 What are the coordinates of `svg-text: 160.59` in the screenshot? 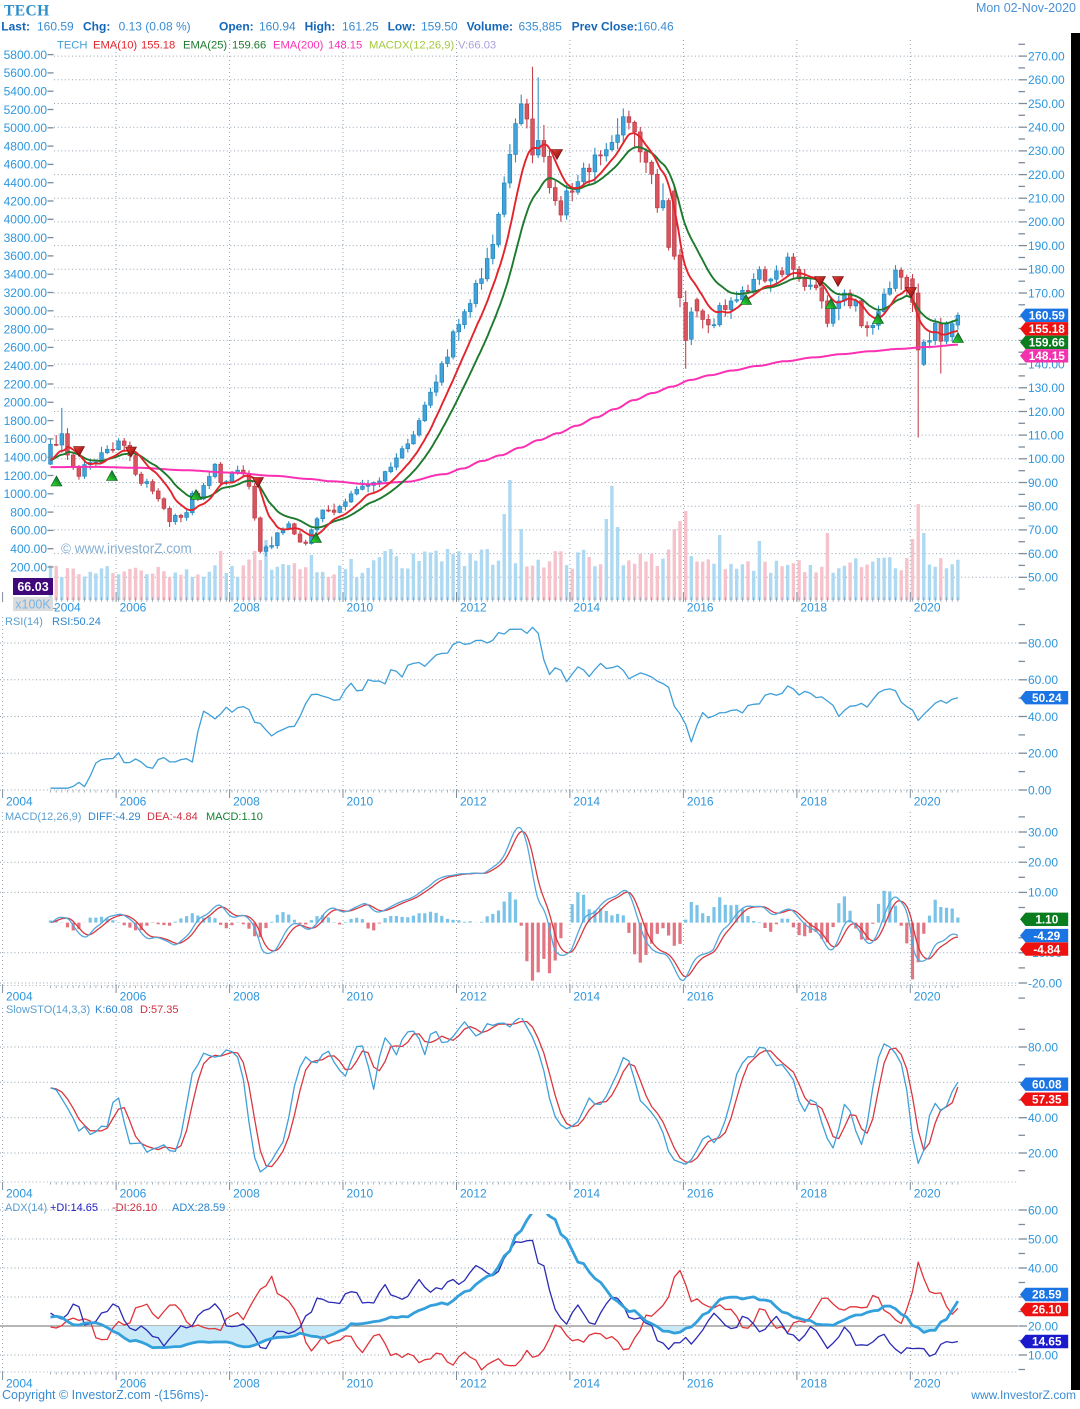 It's located at (1047, 316).